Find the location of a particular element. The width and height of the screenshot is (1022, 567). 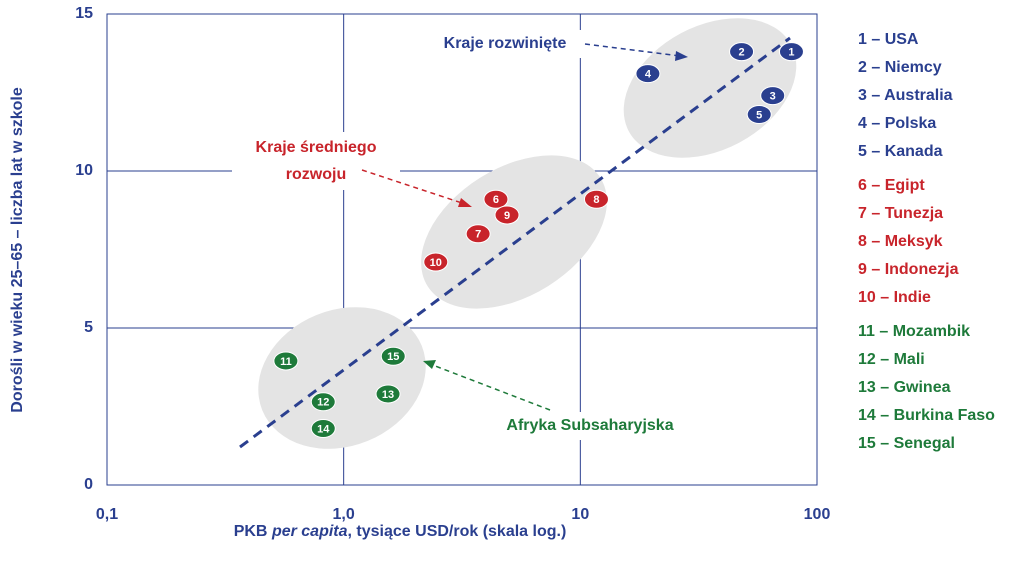

x-tick-label: 100 is located at coordinates (817, 514).